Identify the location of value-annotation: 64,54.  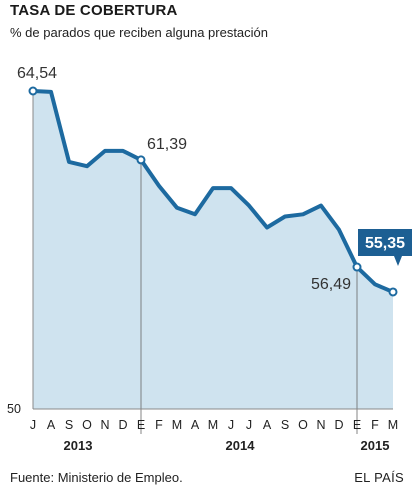
(37, 73).